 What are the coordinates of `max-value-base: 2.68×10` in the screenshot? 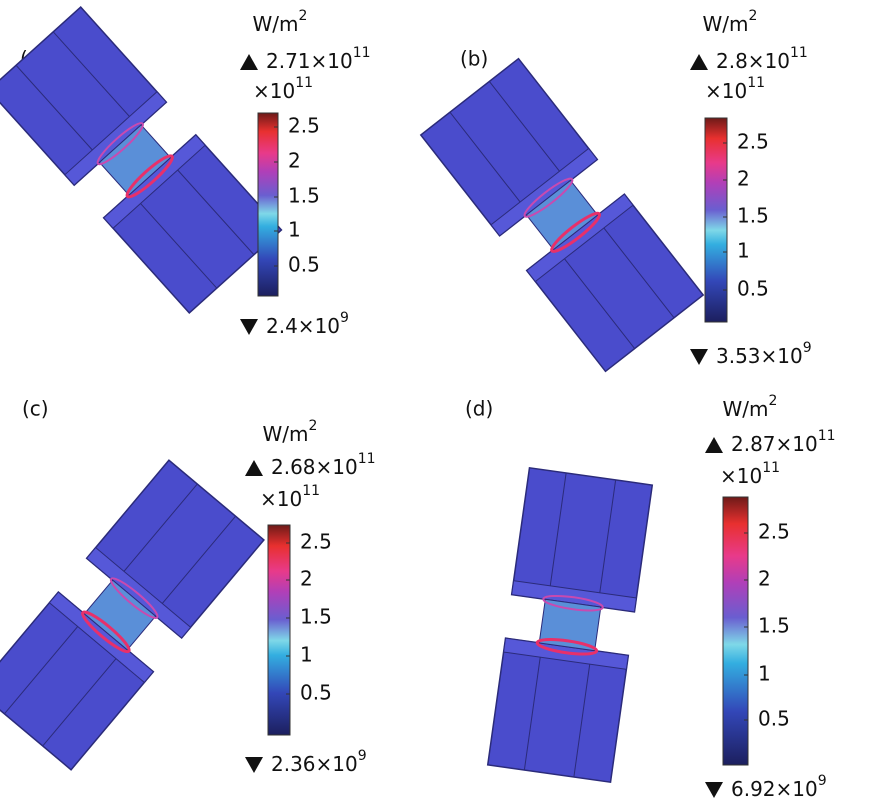 It's located at (314, 467).